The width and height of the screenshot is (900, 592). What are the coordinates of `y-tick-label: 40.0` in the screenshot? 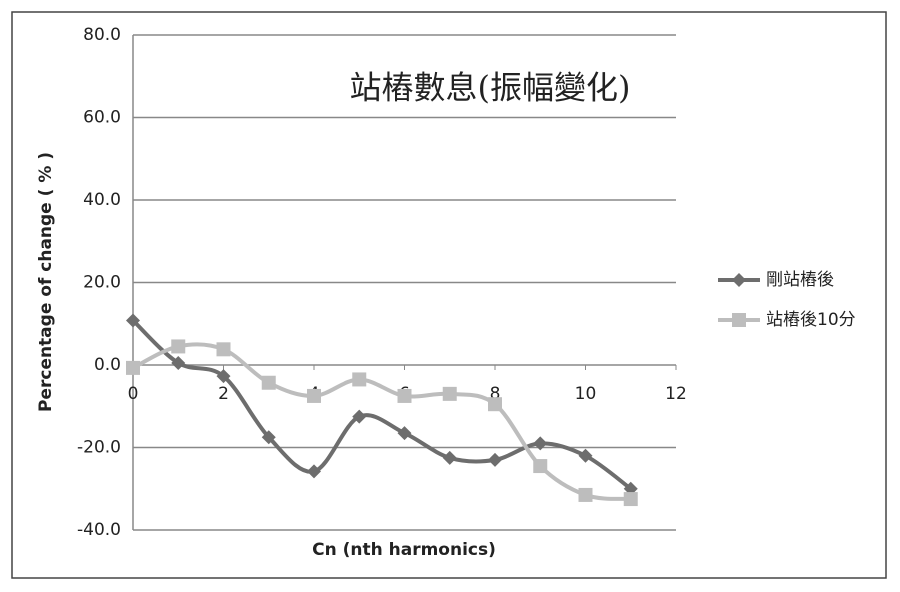 It's located at (102, 200).